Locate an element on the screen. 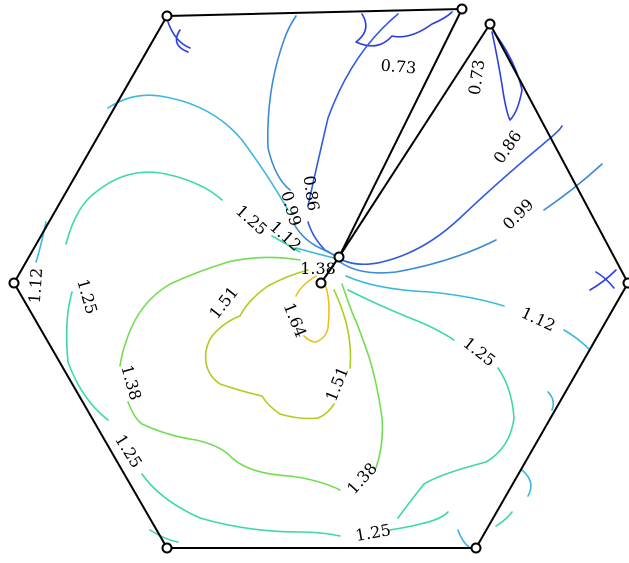  vertex-marker-right is located at coordinates (626, 283).